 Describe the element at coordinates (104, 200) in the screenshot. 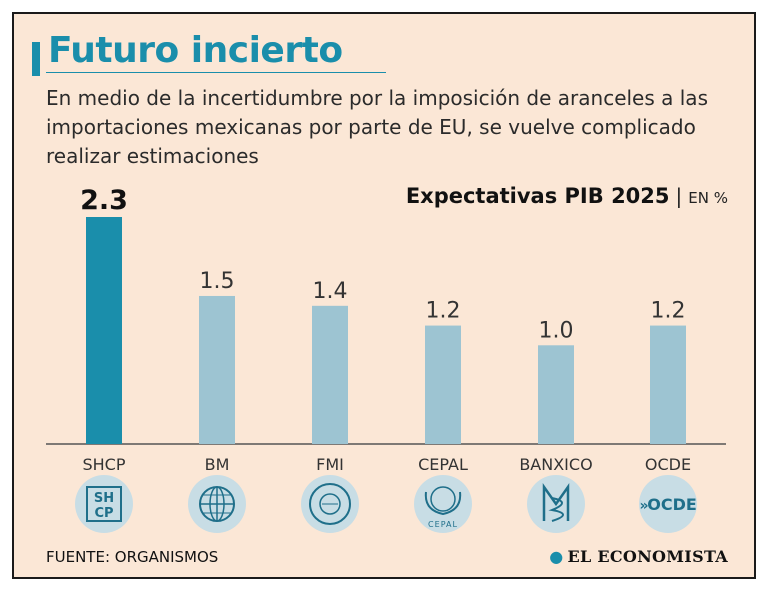

I see `data-label-shcp: 2.3` at that location.